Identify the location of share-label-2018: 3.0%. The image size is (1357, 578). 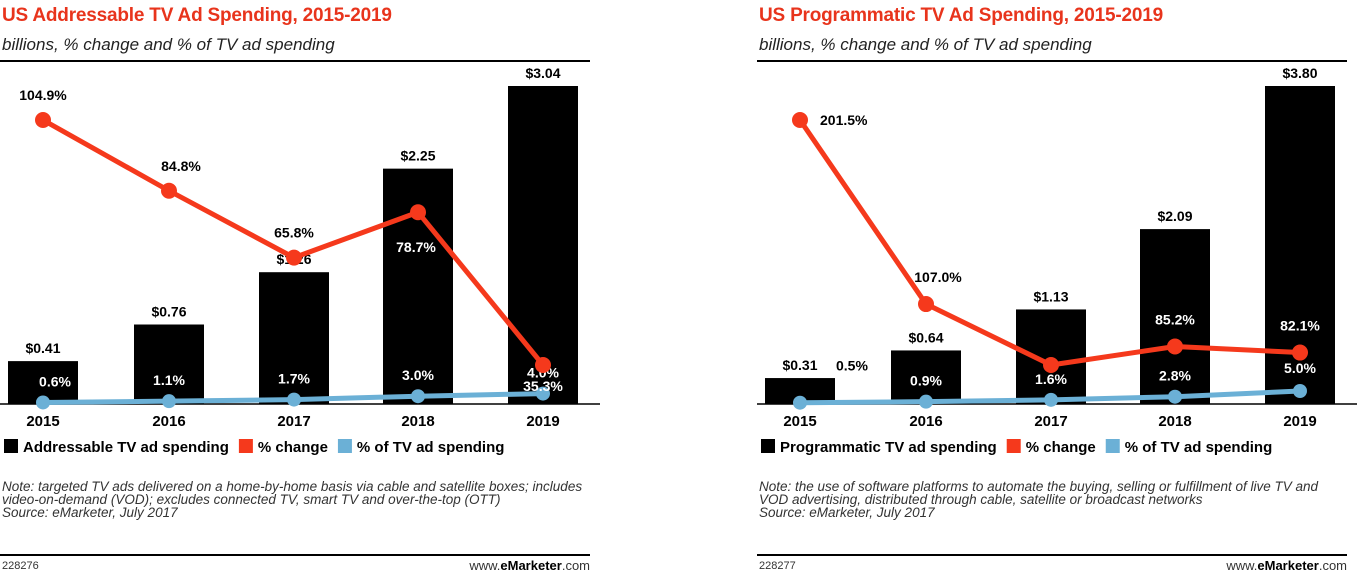
(418, 375).